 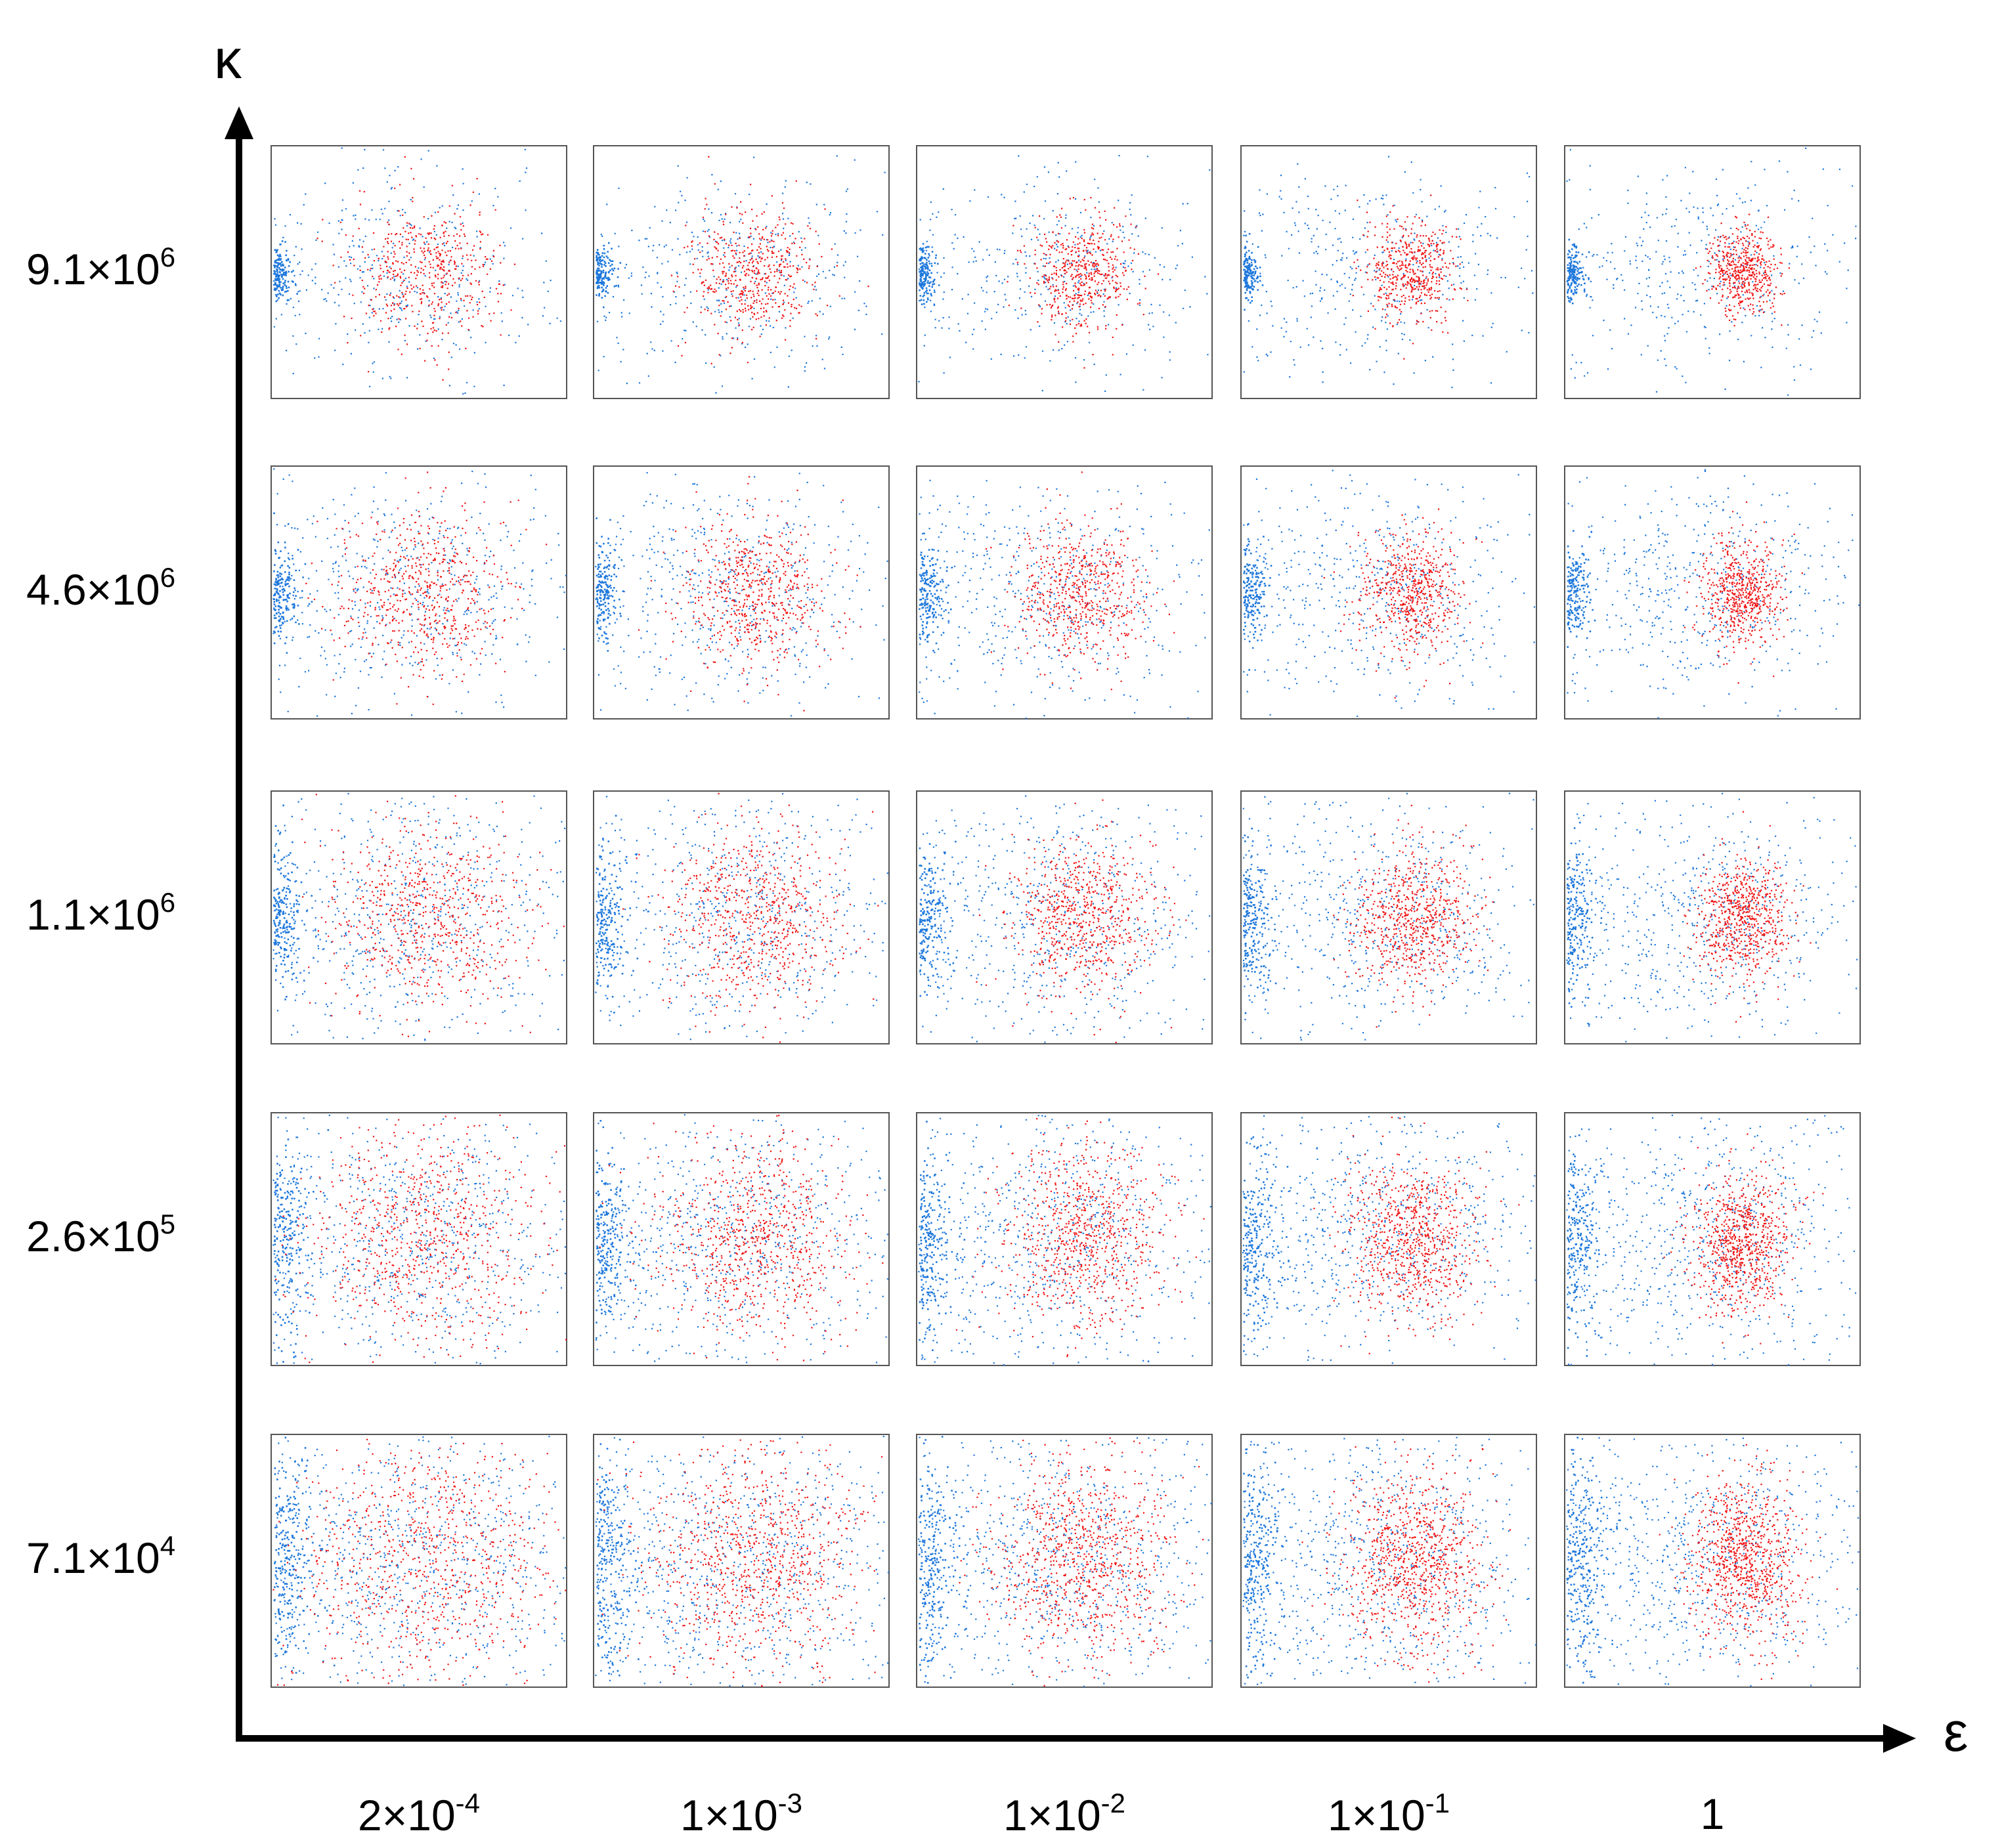 I want to click on col-label-exponent: -1, so click(x=1437, y=1803).